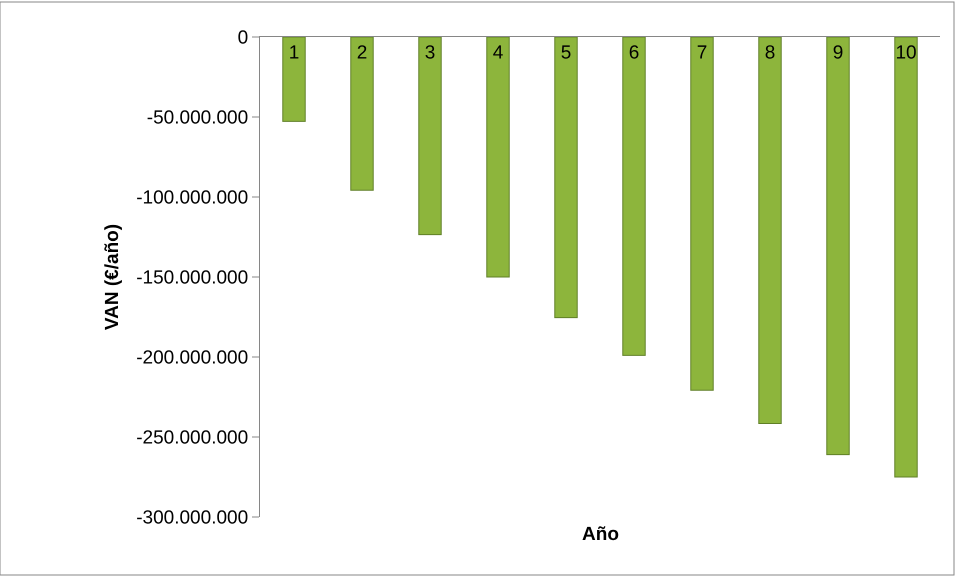  Describe the element at coordinates (770, 53) in the screenshot. I see `x-tick-label: 8` at that location.